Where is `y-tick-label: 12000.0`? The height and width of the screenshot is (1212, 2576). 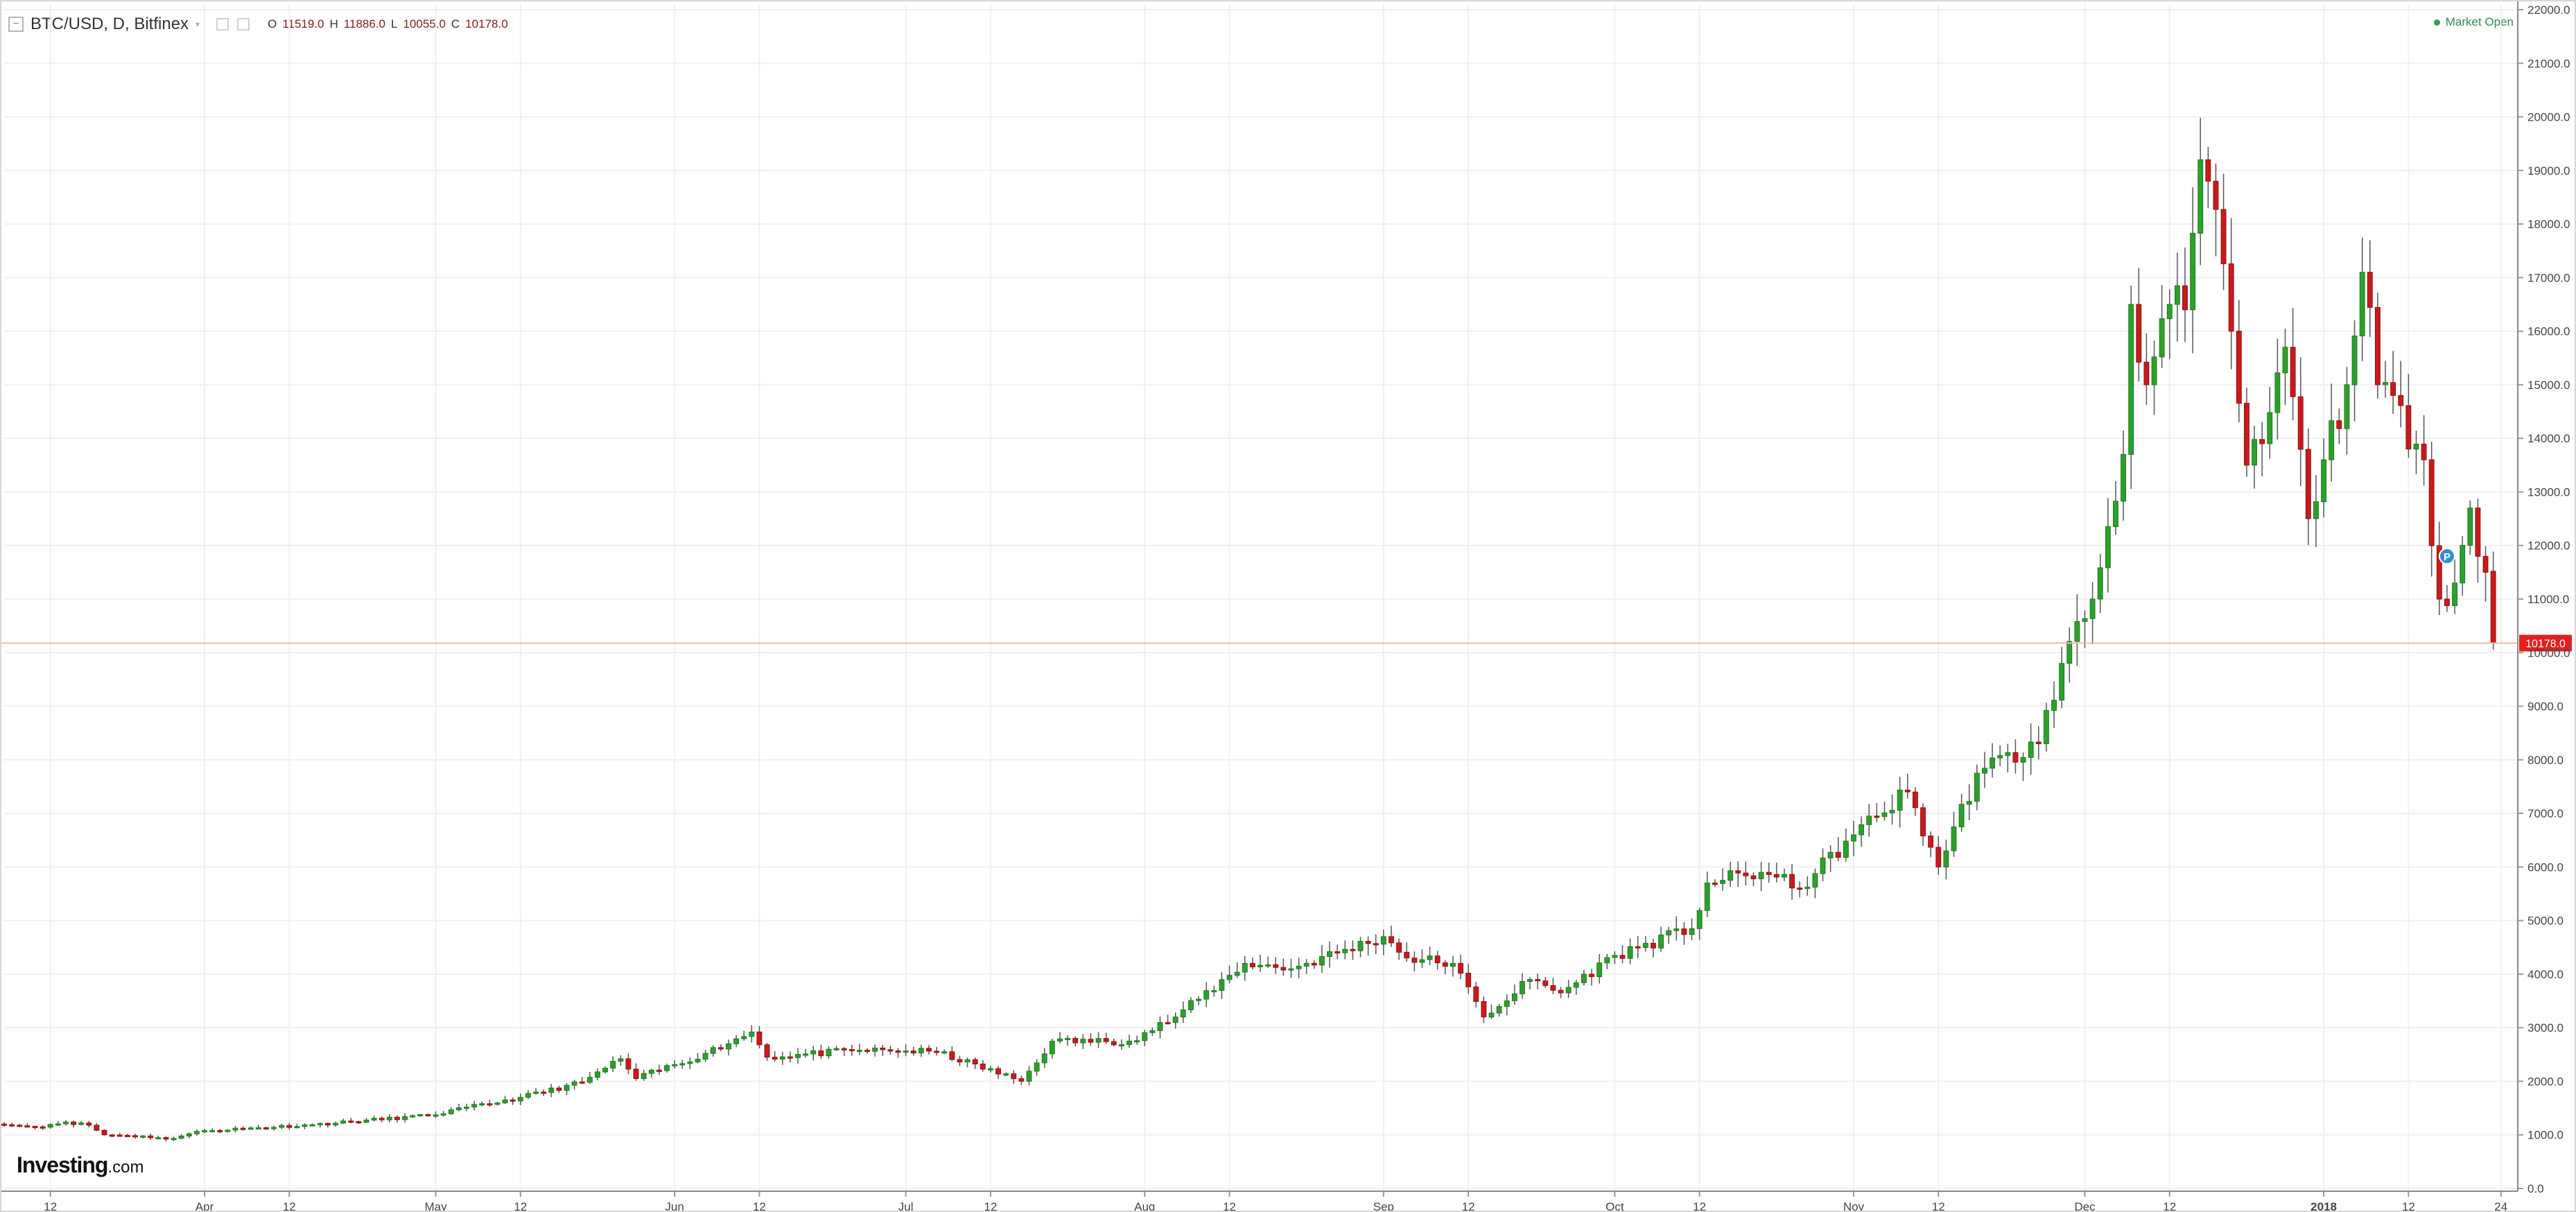
y-tick-label: 12000.0 is located at coordinates (2548, 546).